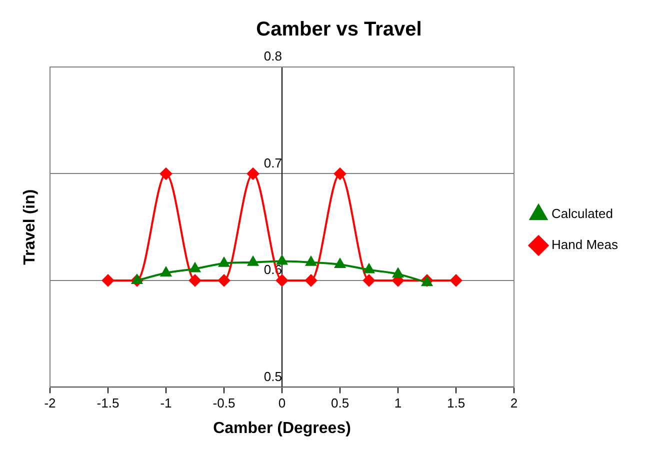 The image size is (660, 460). What do you see at coordinates (166, 403) in the screenshot?
I see `x-tick-label: -1` at bounding box center [166, 403].